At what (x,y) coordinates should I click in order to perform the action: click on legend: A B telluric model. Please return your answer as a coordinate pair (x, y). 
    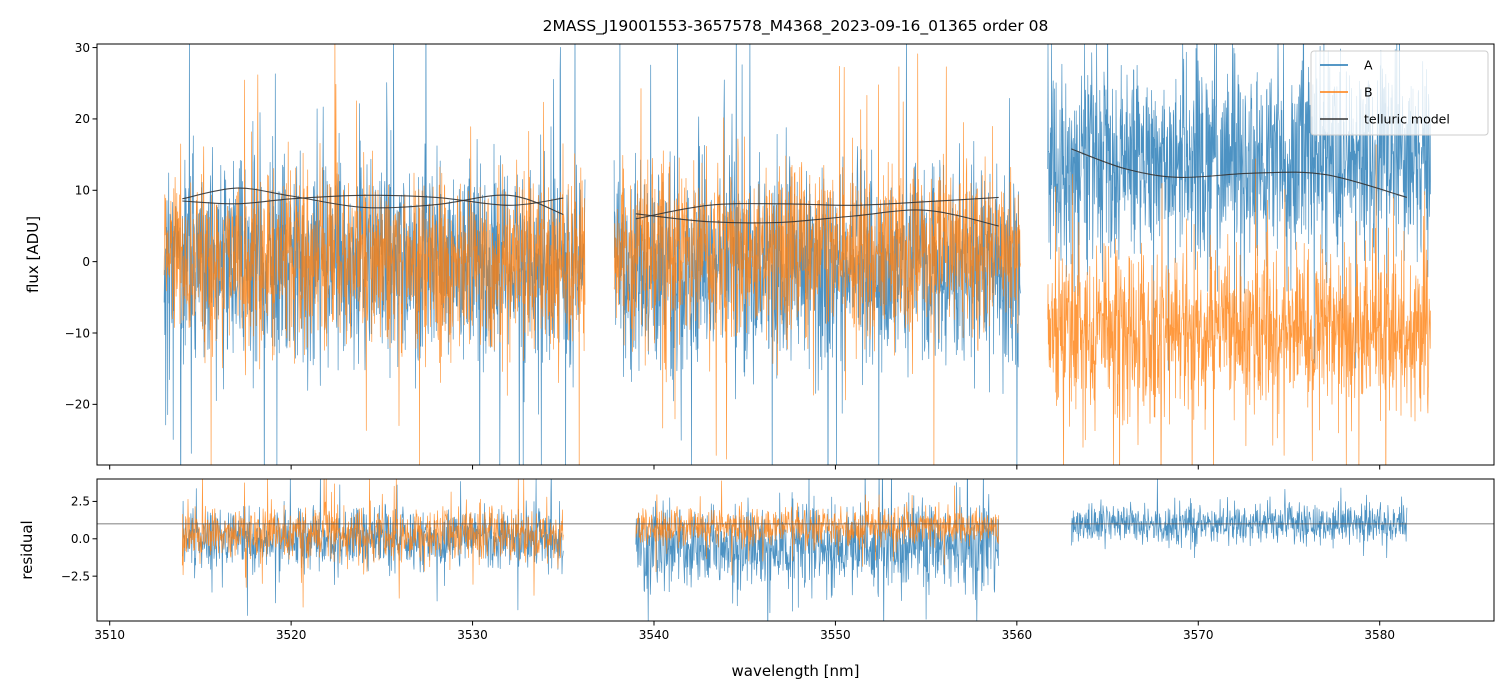
    Looking at the image, I should click on (1399, 93).